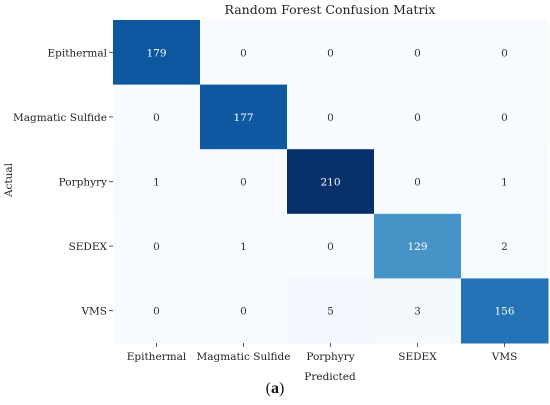  What do you see at coordinates (330, 9) in the screenshot?
I see `chart-title: Random Forest Confusion Matrix` at bounding box center [330, 9].